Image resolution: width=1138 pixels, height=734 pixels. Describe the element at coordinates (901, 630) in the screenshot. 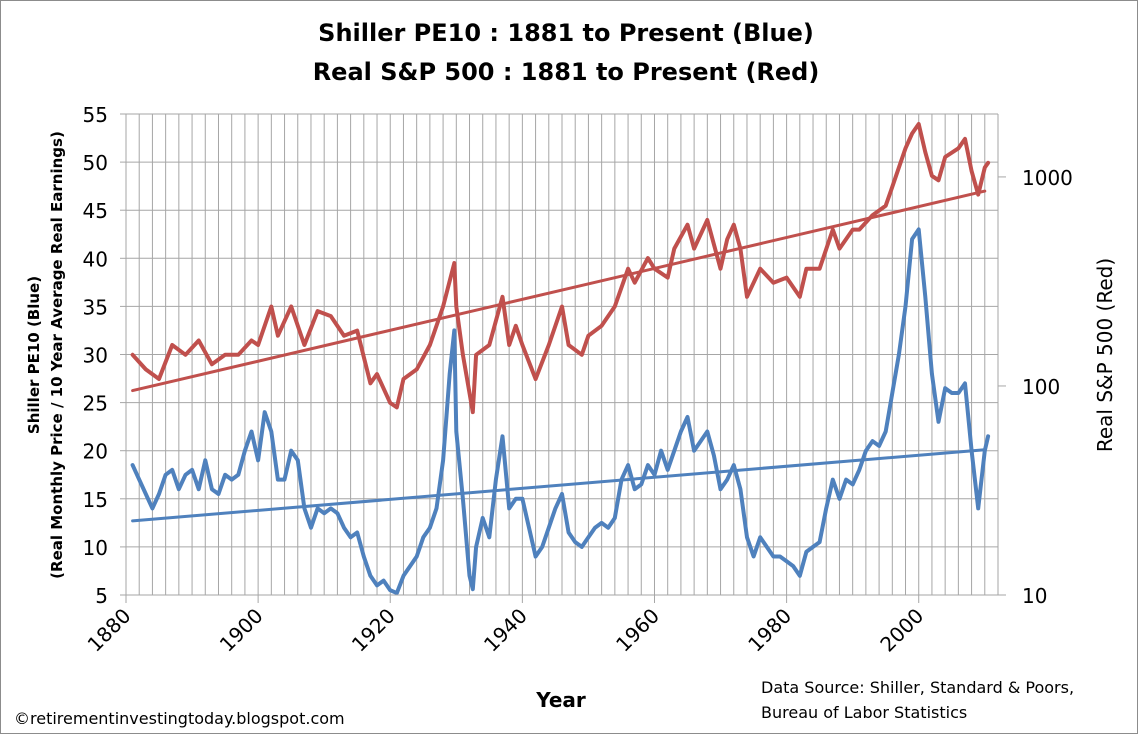

I see `x-tick-label: 2000` at that location.